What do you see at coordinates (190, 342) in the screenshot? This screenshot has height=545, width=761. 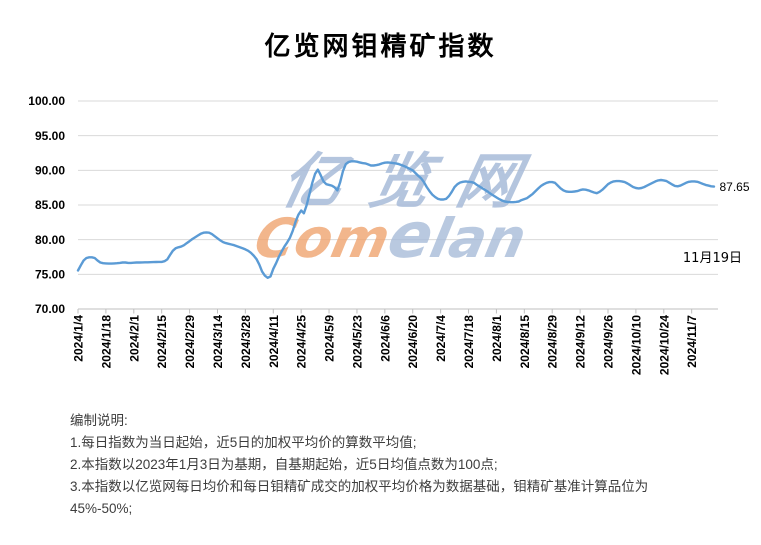 I see `x-axis-label: 2024/2/29` at bounding box center [190, 342].